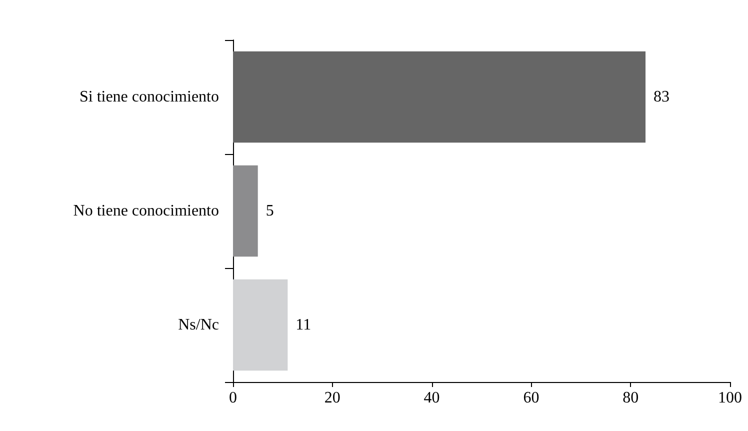  Describe the element at coordinates (531, 398) in the screenshot. I see `x-tick-label: 60` at that location.